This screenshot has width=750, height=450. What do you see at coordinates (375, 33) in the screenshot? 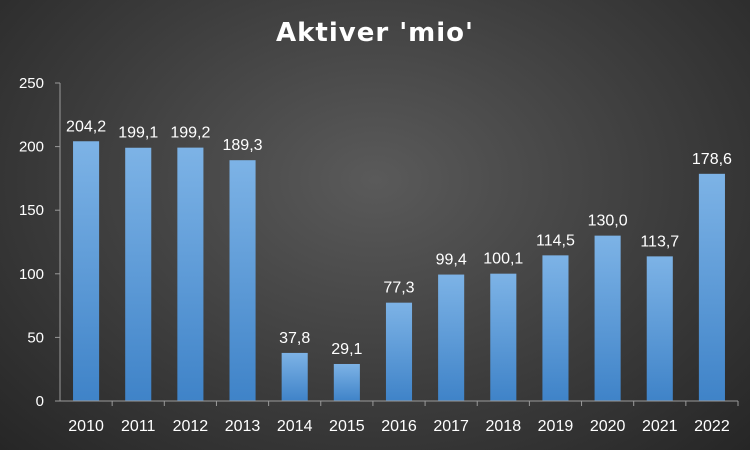
I see `chart-title: Aktiver 'mio'` at bounding box center [375, 33].